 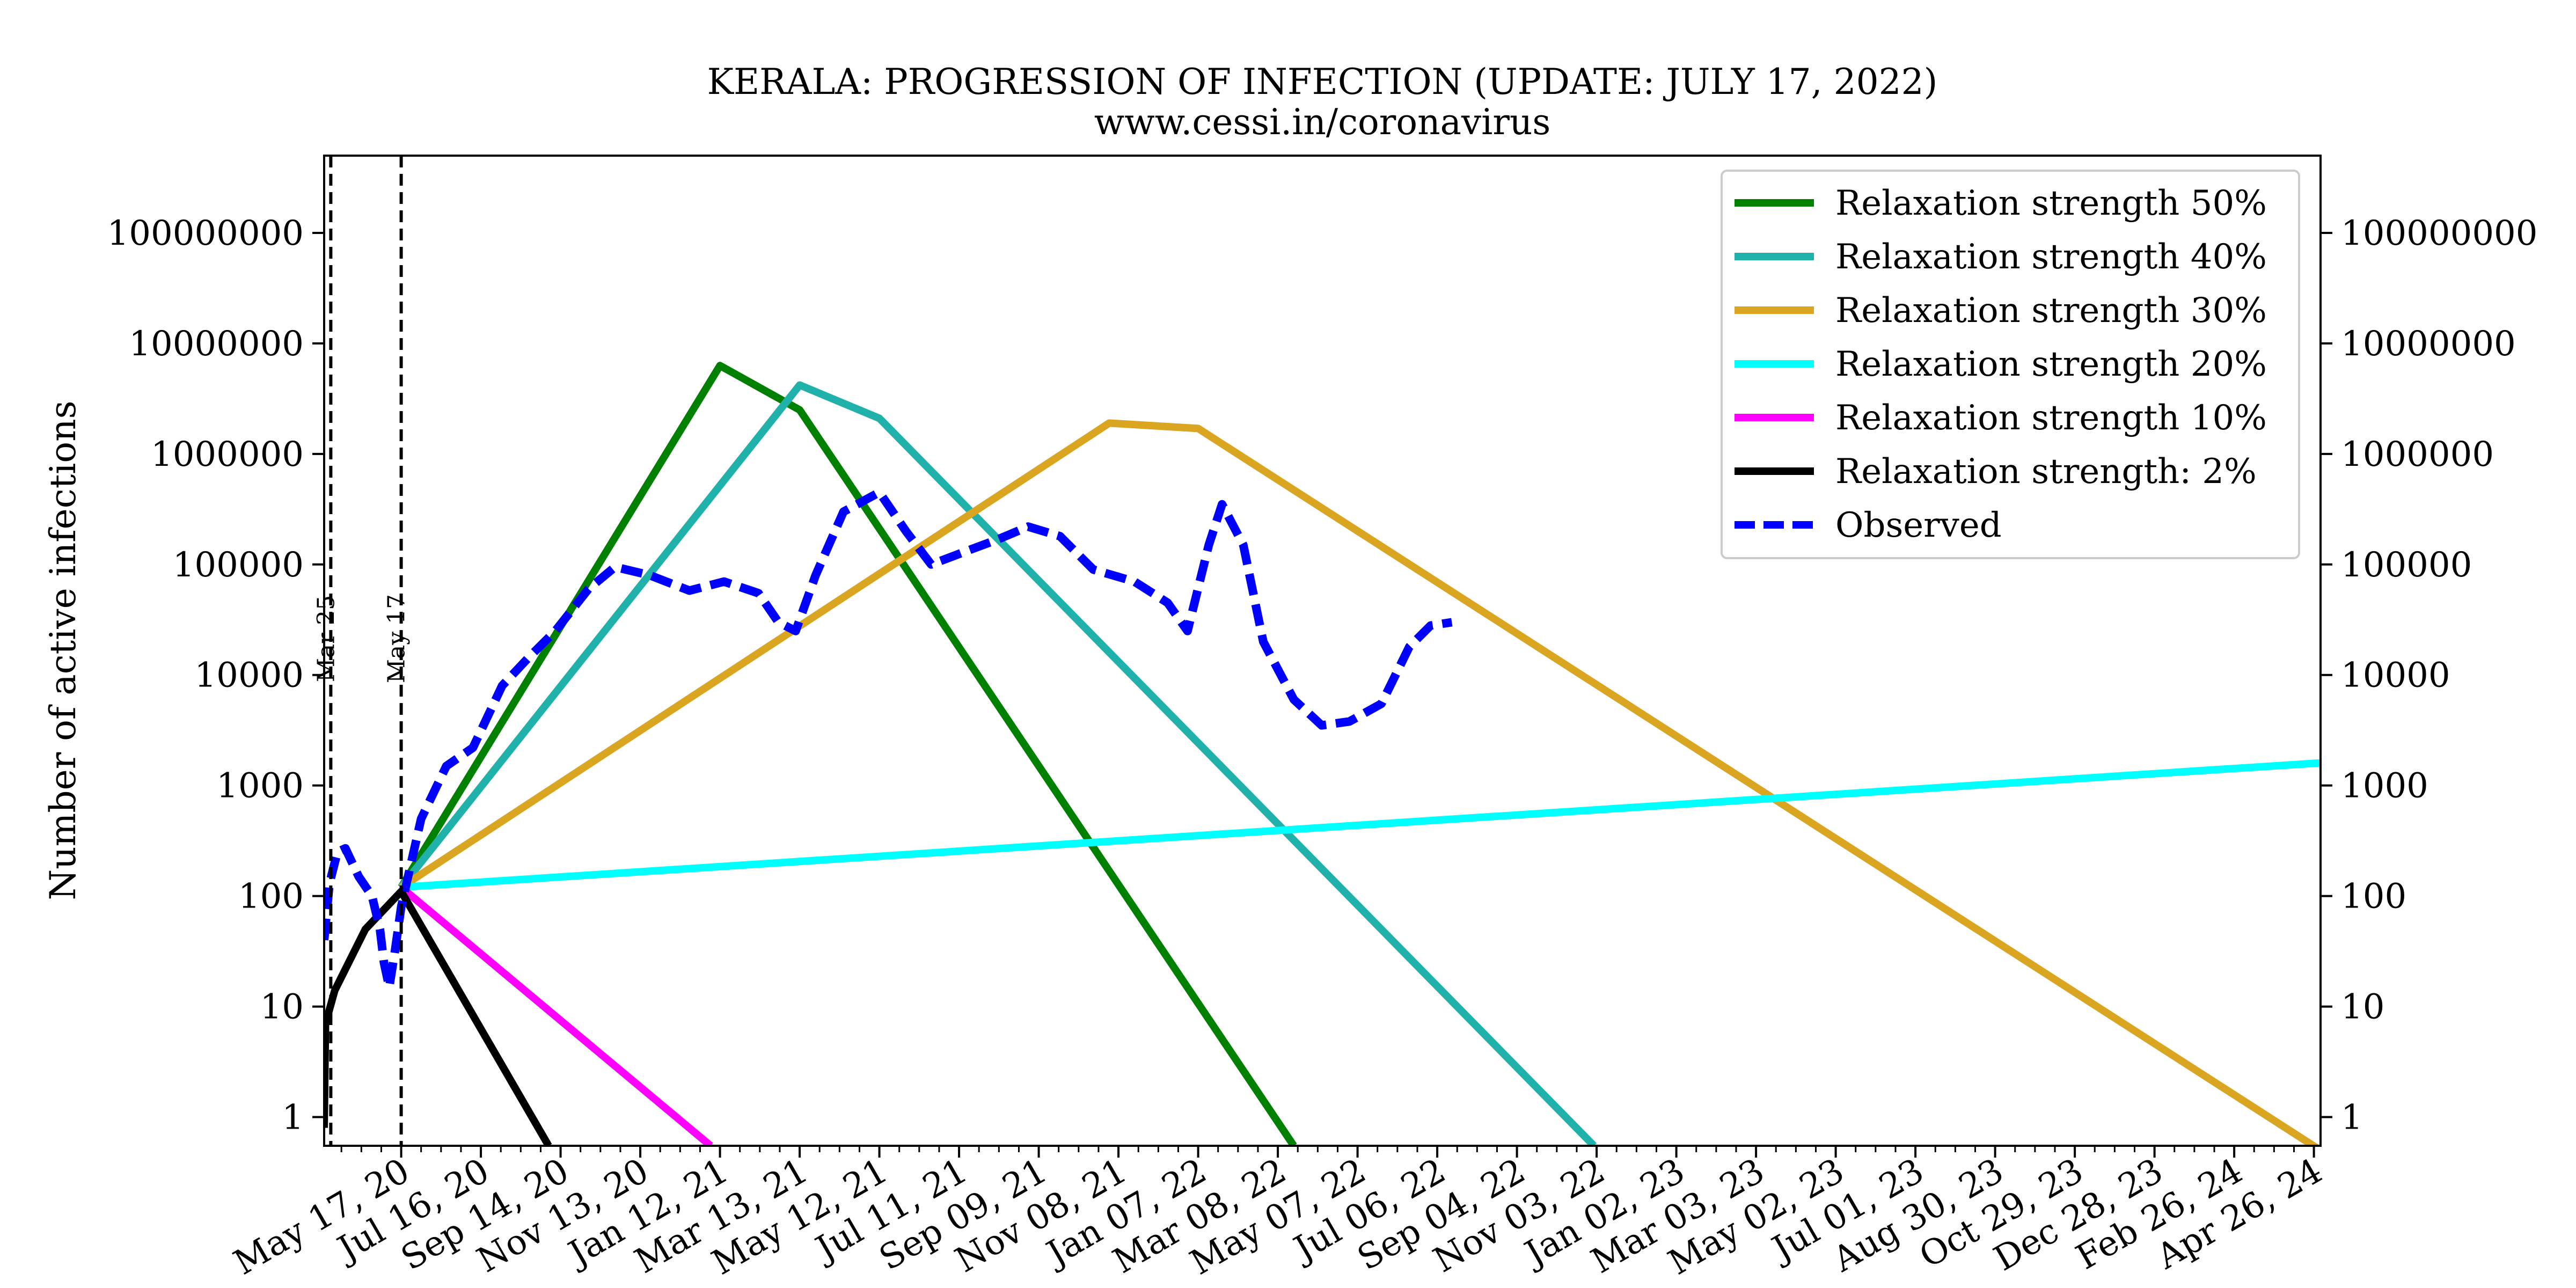 I want to click on legend-label: Relaxation strength 30%, so click(x=2051, y=311).